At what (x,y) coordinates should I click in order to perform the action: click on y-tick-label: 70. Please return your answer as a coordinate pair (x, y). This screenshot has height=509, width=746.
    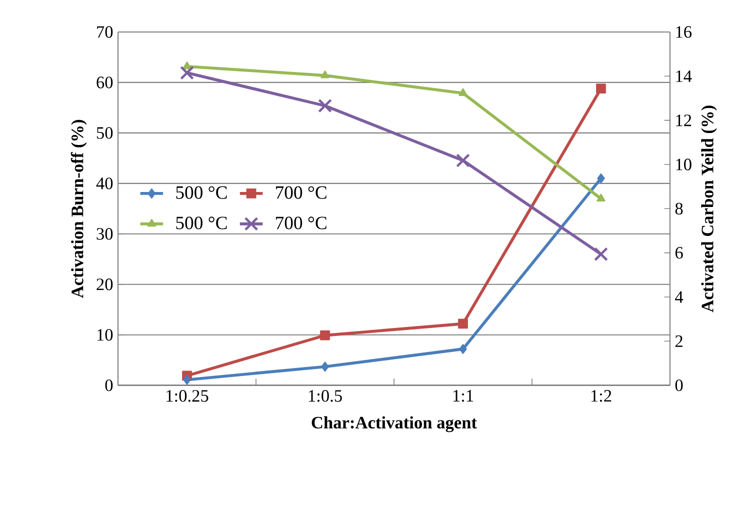
    Looking at the image, I should click on (105, 32).